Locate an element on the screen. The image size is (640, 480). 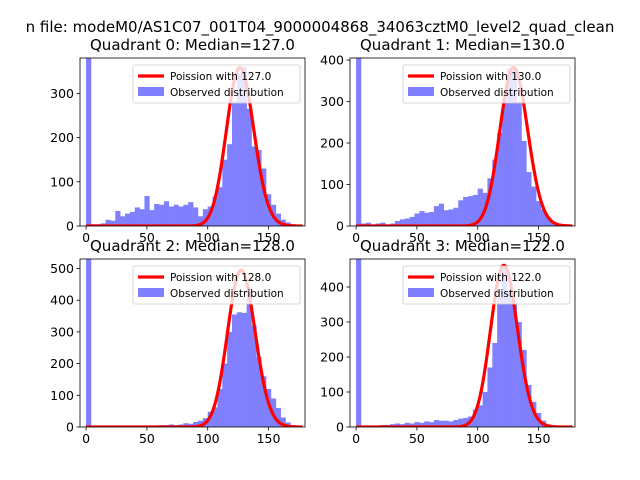
poisson-curve is located at coordinates (464, 345).